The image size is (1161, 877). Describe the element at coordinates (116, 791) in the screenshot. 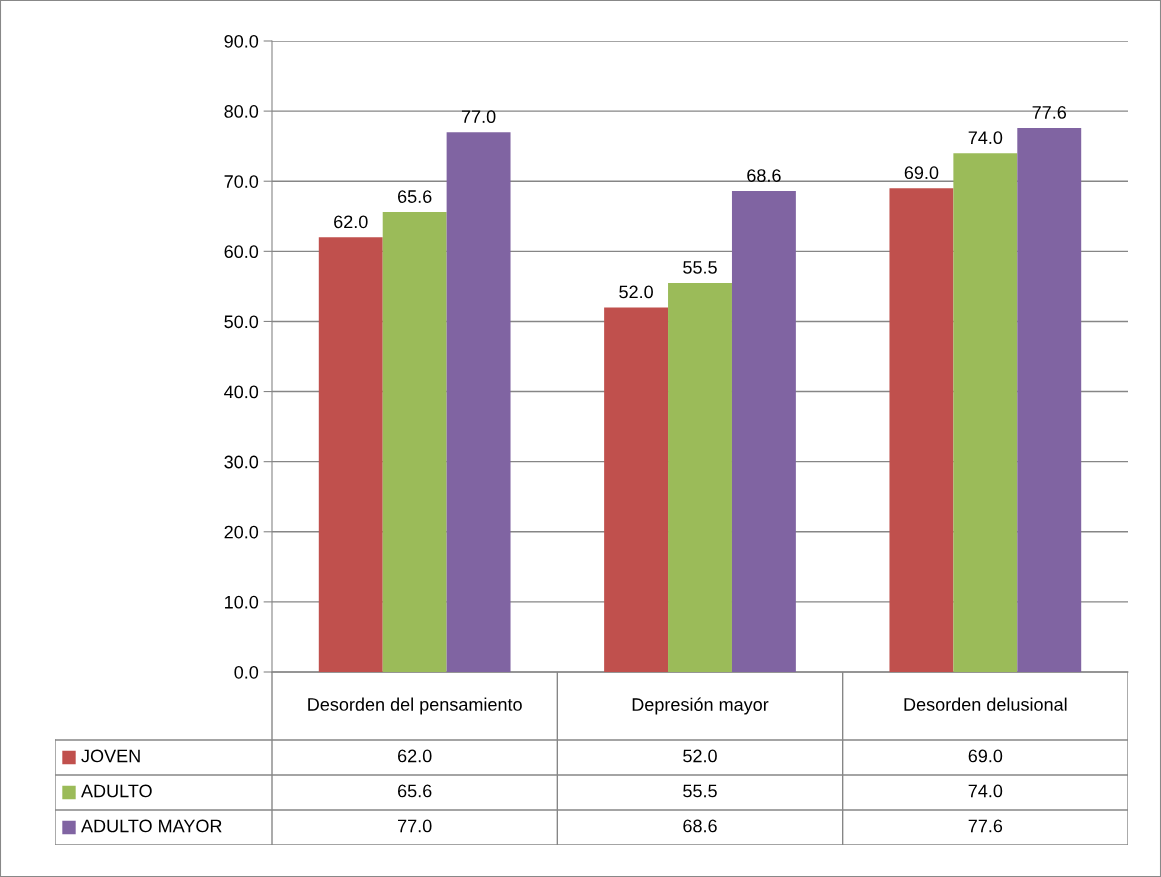

I see `legend-label: ADULTO` at that location.